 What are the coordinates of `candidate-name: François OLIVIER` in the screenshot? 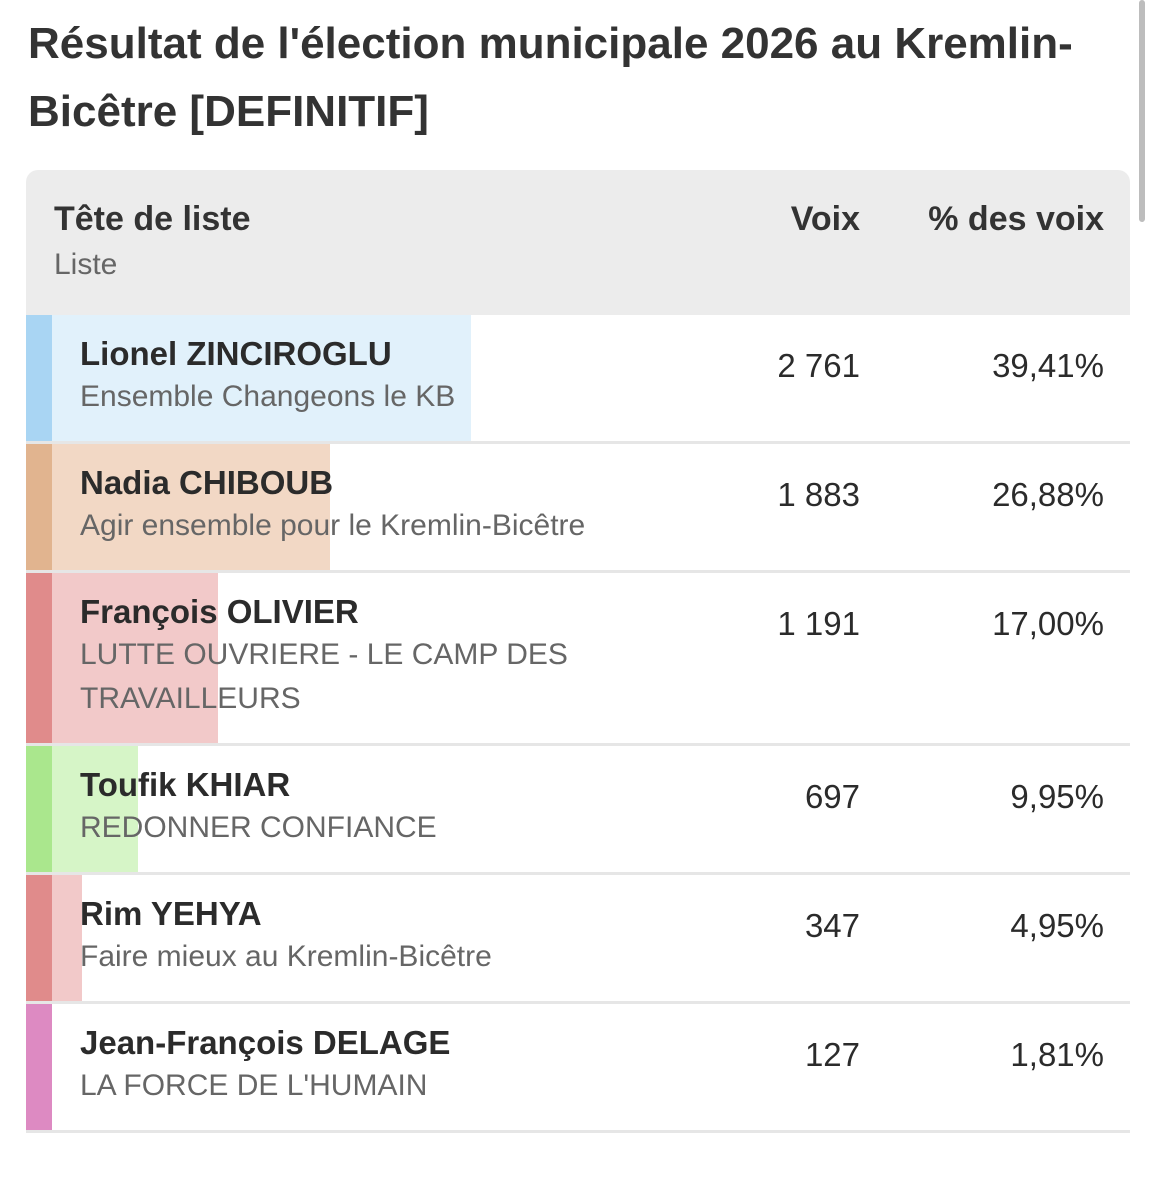 It's located at (219, 611).